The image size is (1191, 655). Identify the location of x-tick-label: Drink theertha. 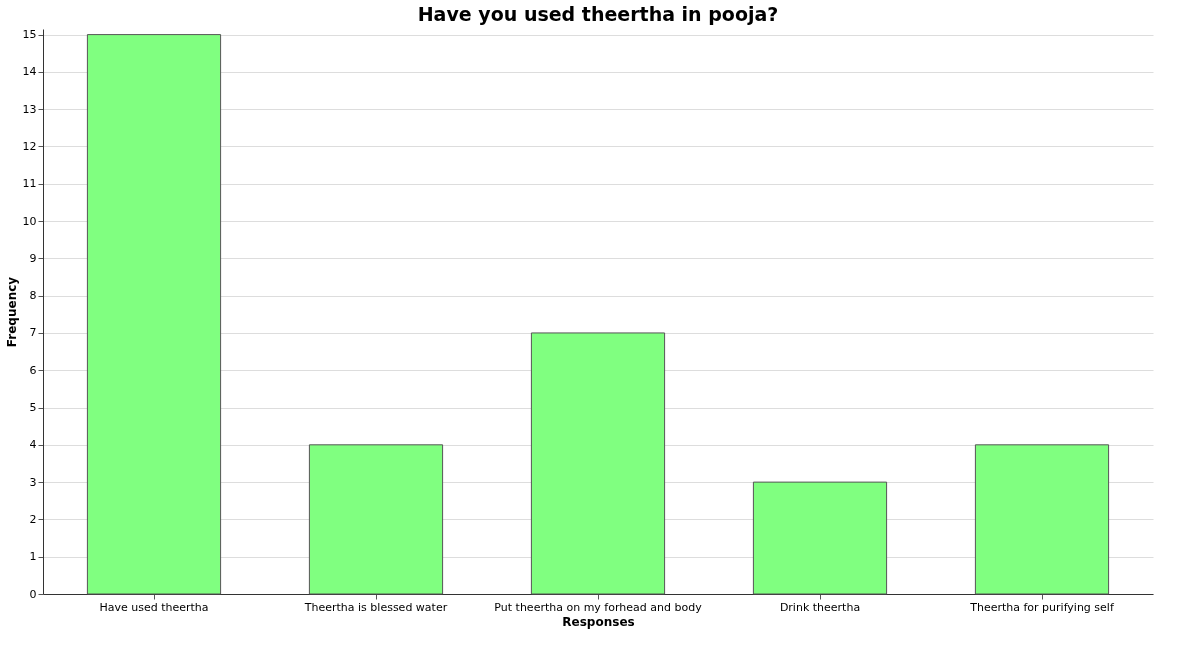
(820, 607).